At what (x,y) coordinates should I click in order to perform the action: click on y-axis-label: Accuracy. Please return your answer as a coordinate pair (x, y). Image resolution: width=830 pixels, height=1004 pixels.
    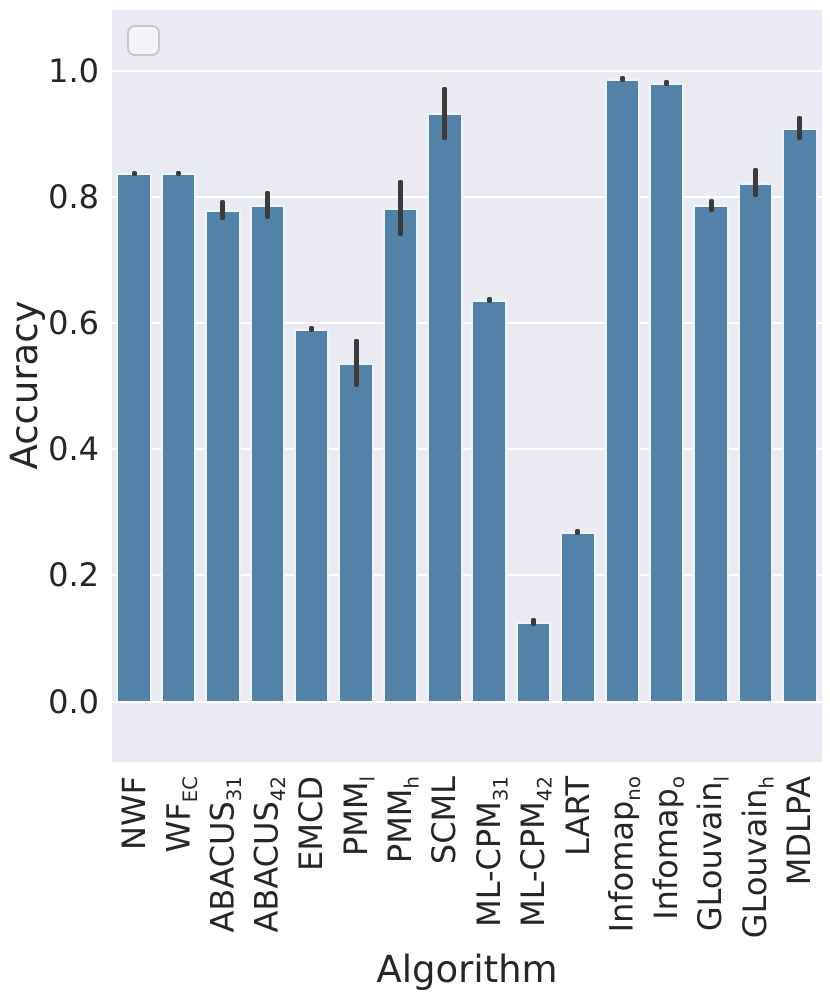
    Looking at the image, I should click on (24, 385).